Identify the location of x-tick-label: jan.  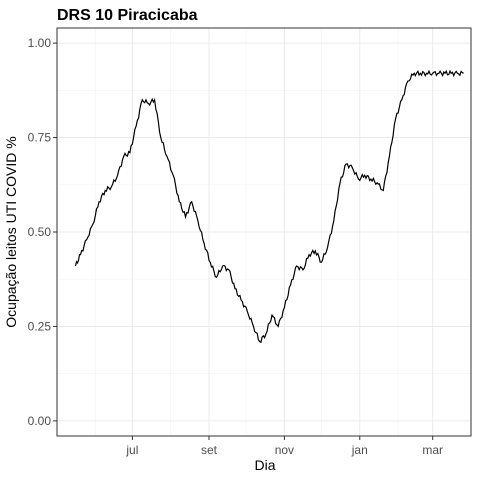
(359, 450).